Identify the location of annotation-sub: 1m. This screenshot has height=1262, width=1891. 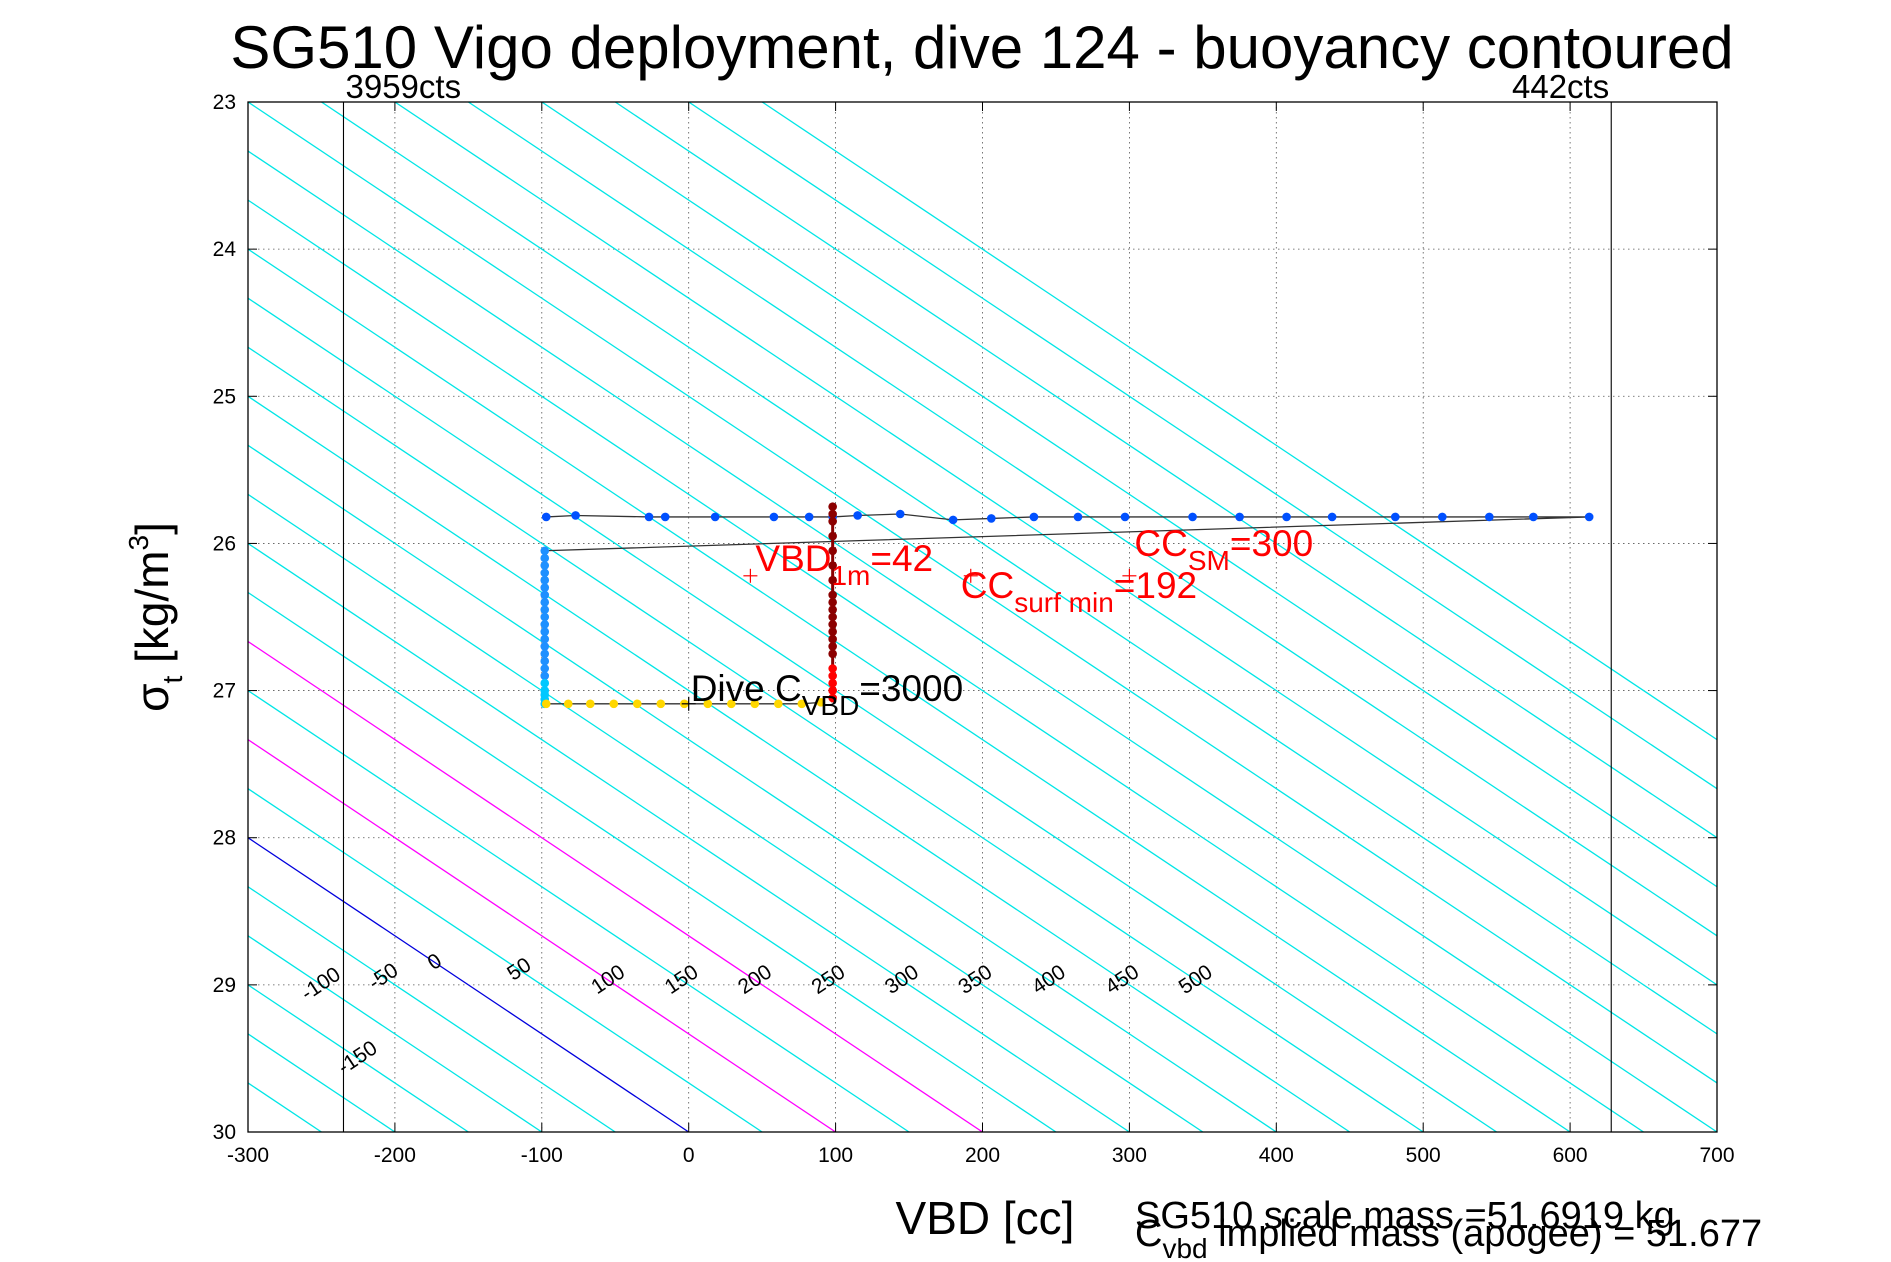
(850, 575).